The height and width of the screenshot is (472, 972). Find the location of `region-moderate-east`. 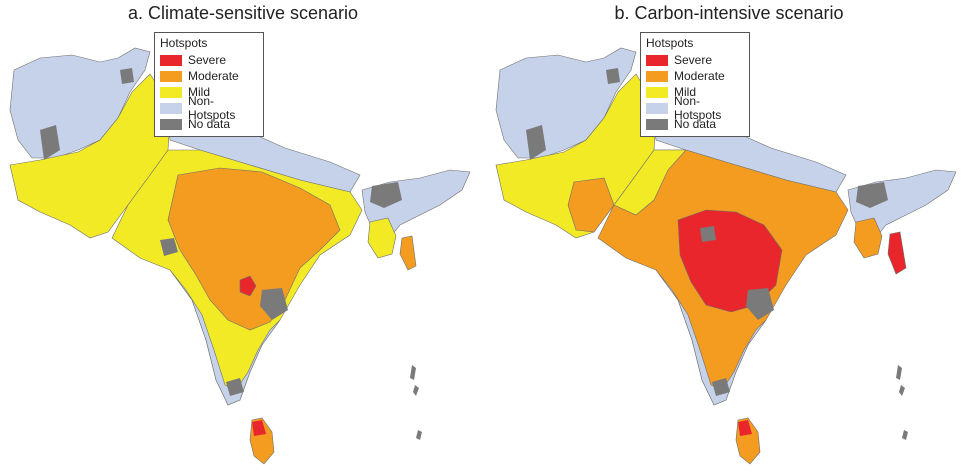

region-moderate-east is located at coordinates (408, 253).